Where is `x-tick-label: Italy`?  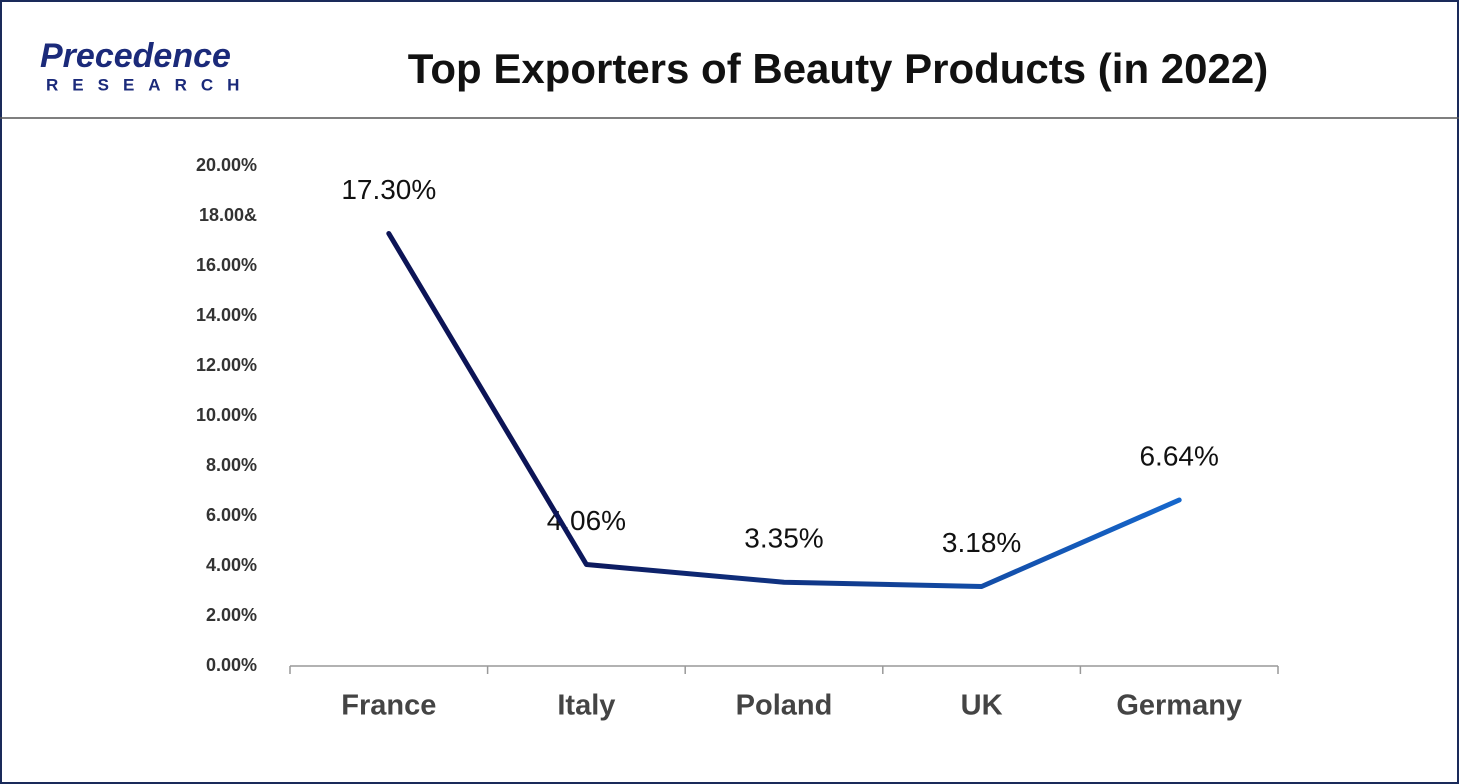 x-tick-label: Italy is located at coordinates (586, 706).